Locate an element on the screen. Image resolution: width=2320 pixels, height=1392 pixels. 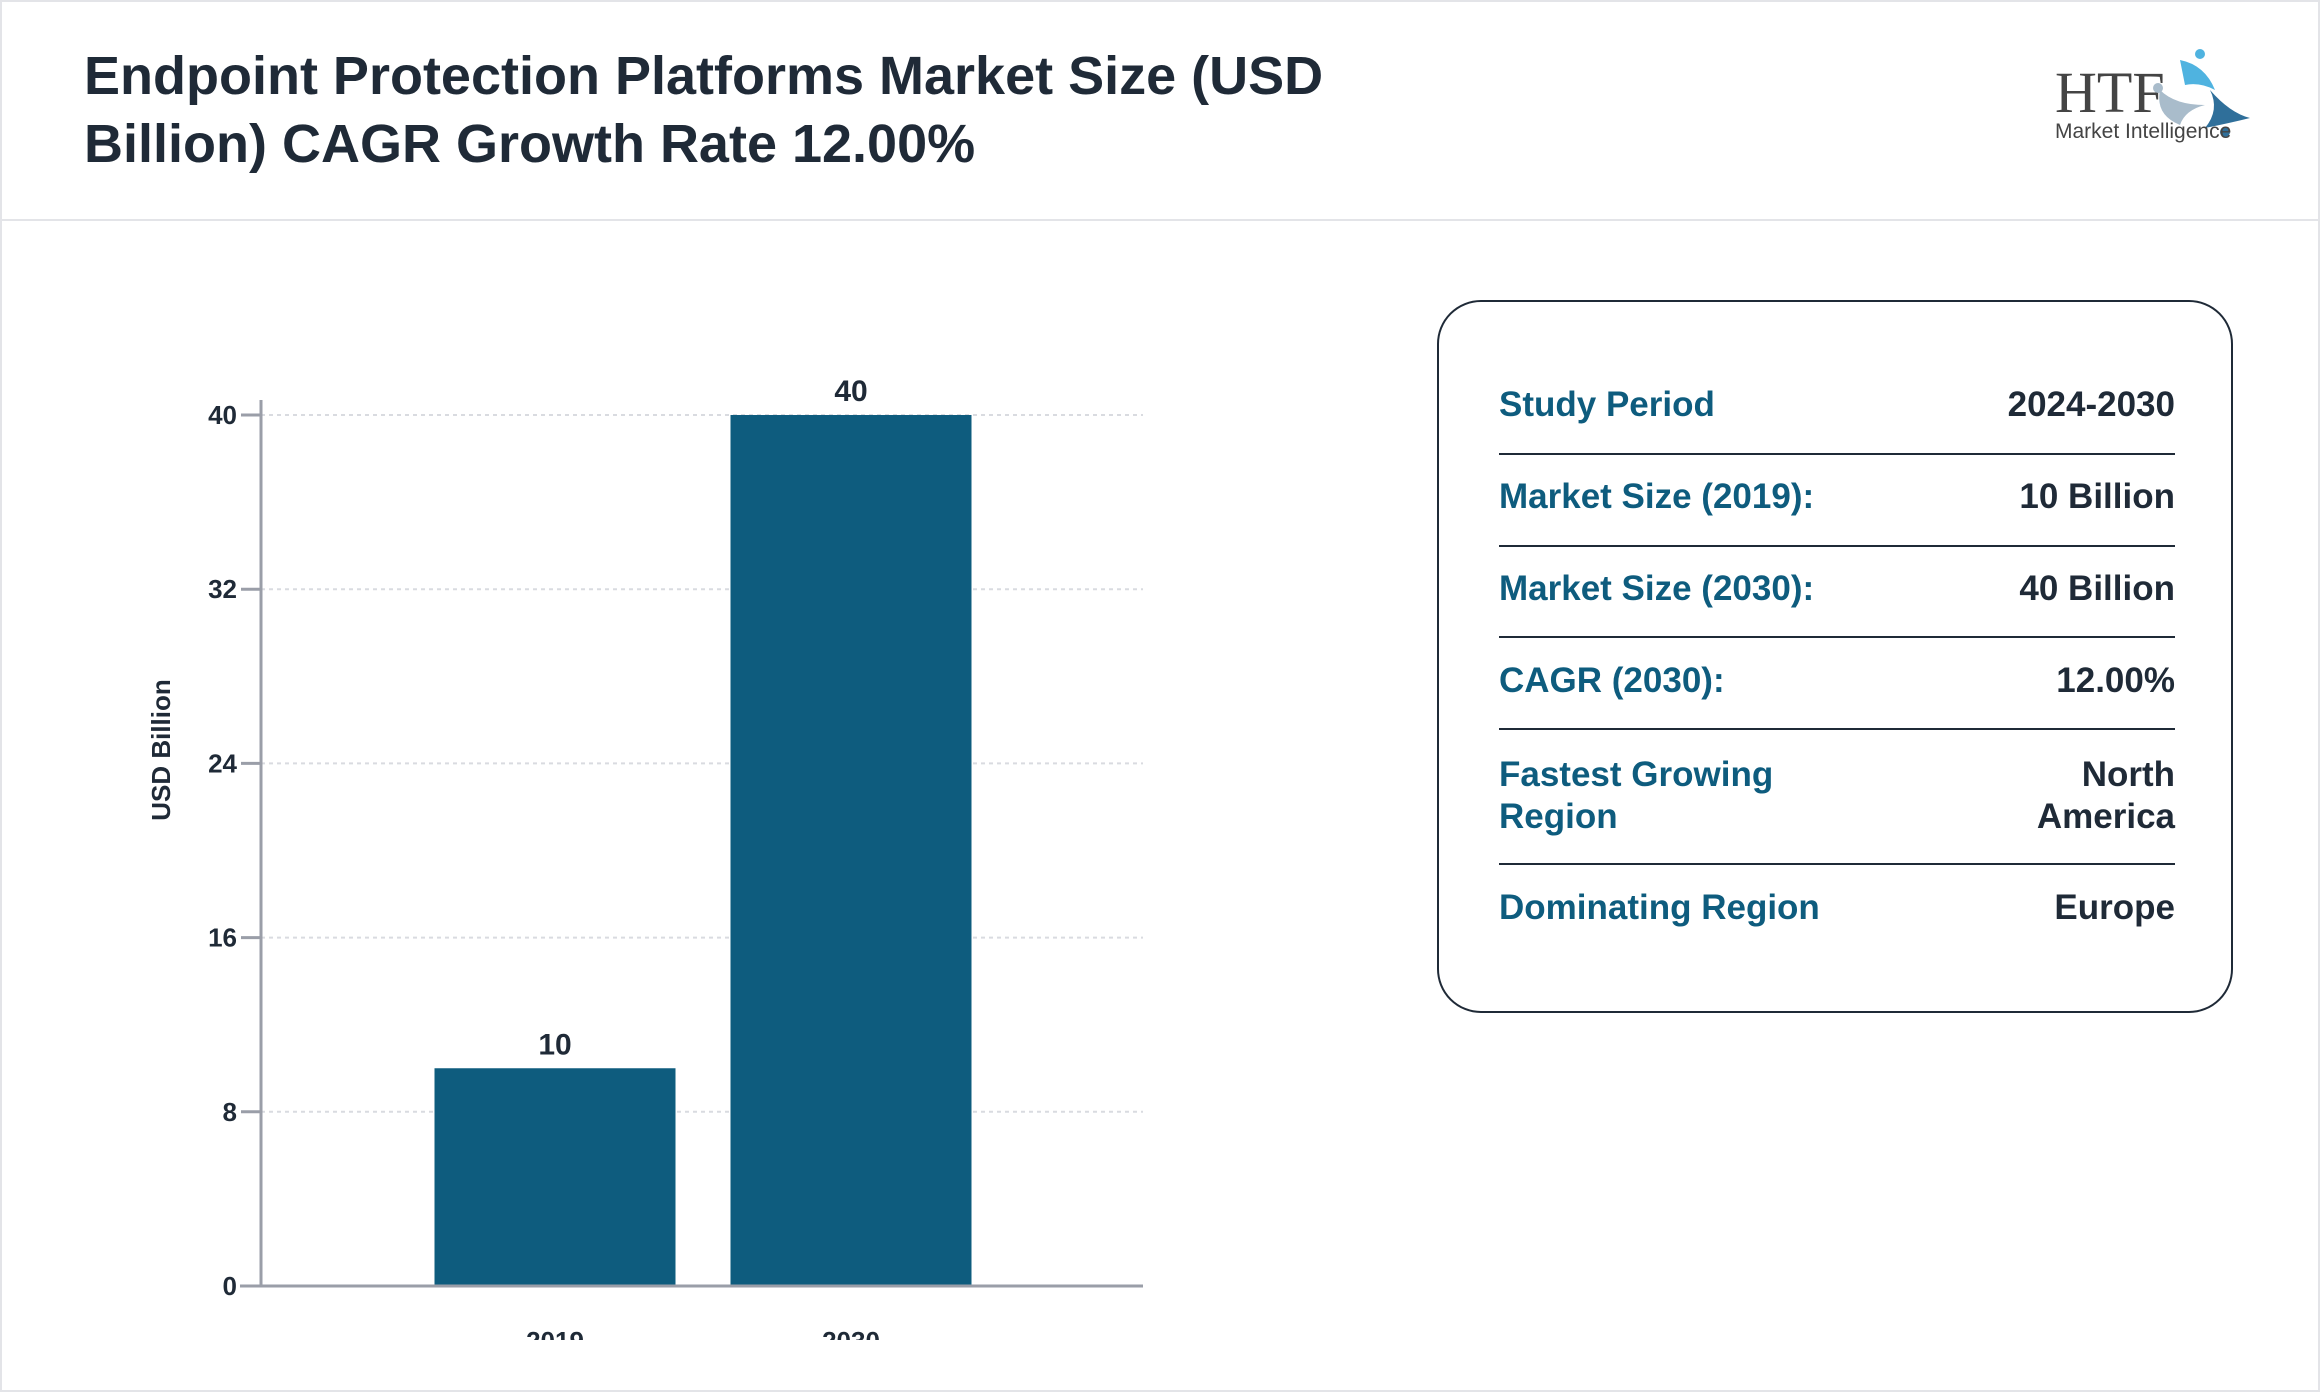
y-tick-label: 32 is located at coordinates (222, 589).